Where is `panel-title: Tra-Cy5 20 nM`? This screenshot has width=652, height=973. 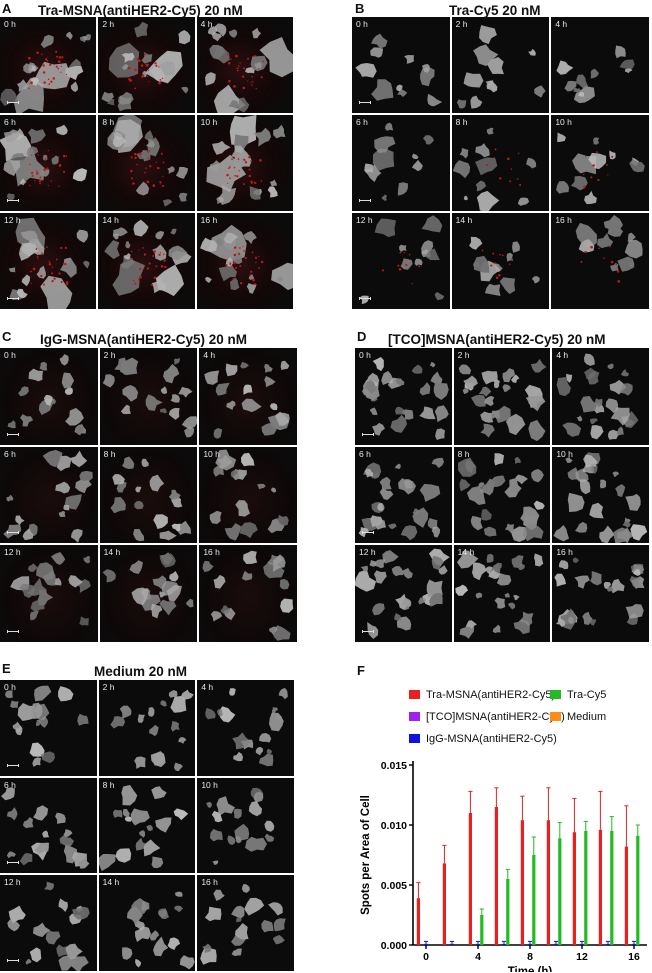
panel-title: Tra-Cy5 20 nM is located at coordinates (495, 10).